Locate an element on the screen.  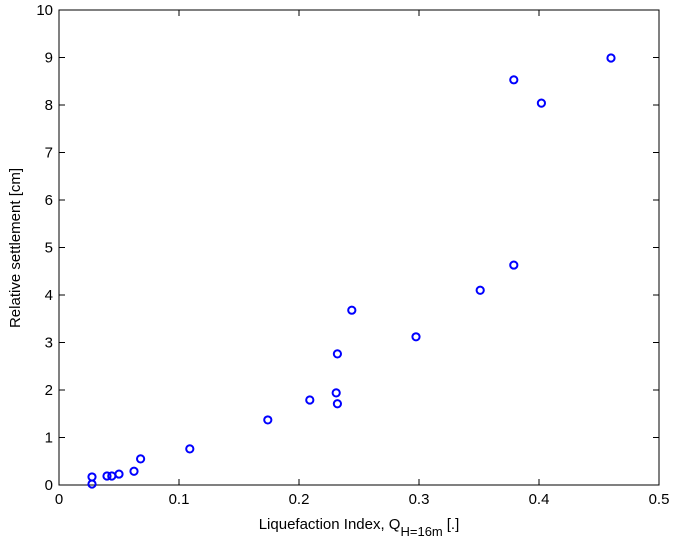
y-tick-label: 7 is located at coordinates (49, 153).